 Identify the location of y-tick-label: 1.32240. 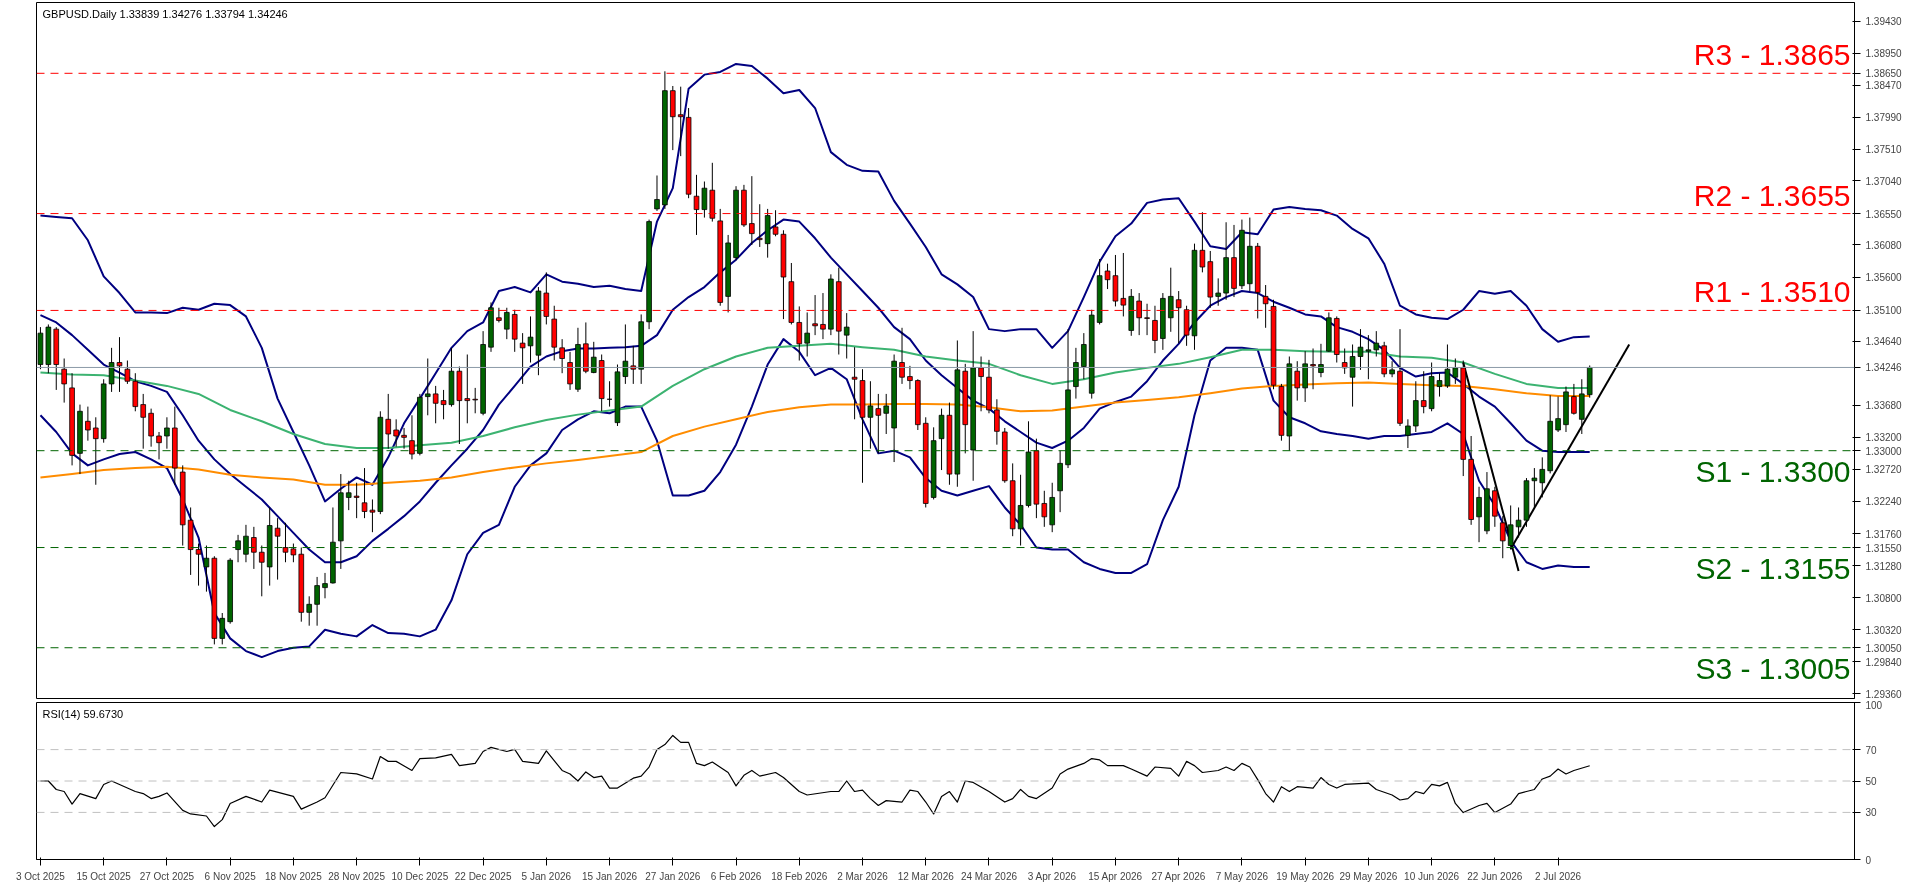
(1884, 502).